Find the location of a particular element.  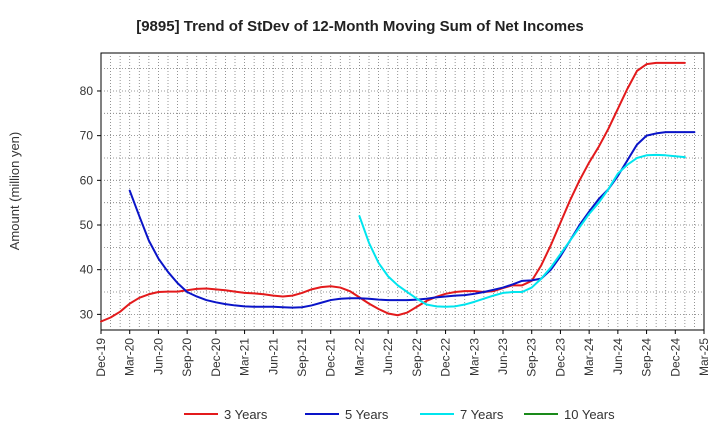

y-tick-label: 30 is located at coordinates (87, 314).